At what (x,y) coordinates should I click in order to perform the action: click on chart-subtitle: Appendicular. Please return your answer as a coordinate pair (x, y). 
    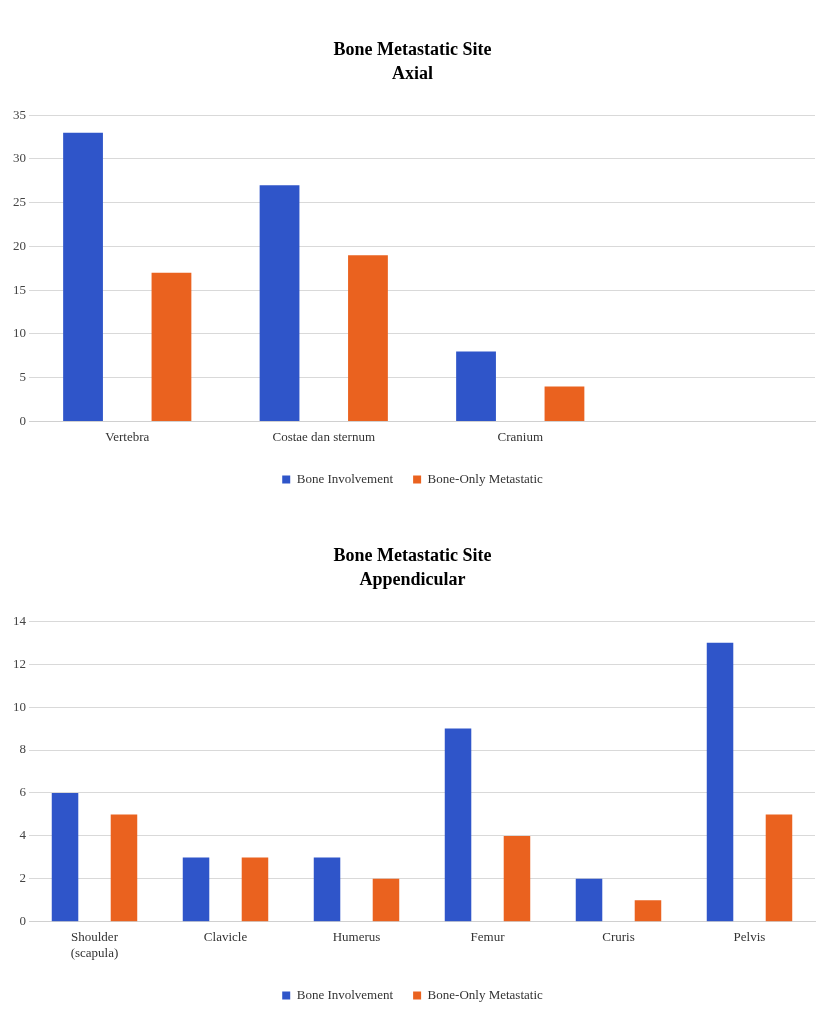
    Looking at the image, I should click on (412, 579).